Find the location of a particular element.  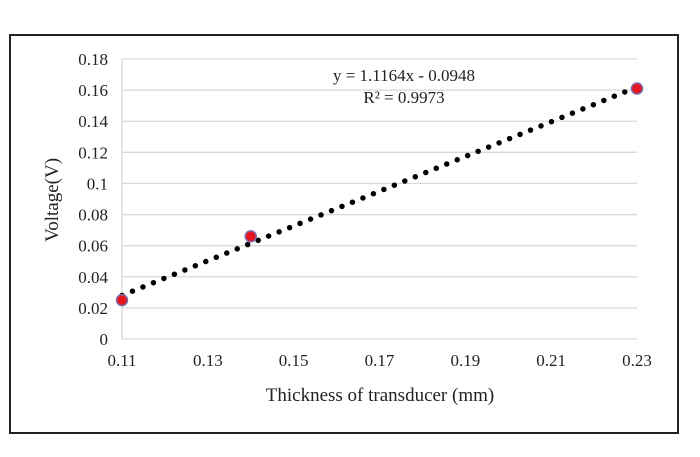

x-tick-label: 0.13 is located at coordinates (208, 360).